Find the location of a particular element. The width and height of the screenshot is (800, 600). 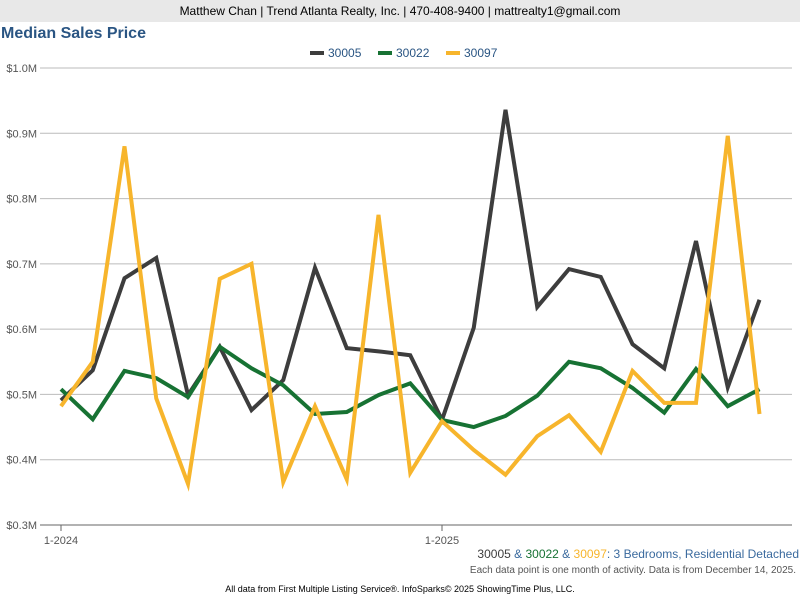

subtitle-description: : 3 Bedrooms, Residential Detached is located at coordinates (702, 554).